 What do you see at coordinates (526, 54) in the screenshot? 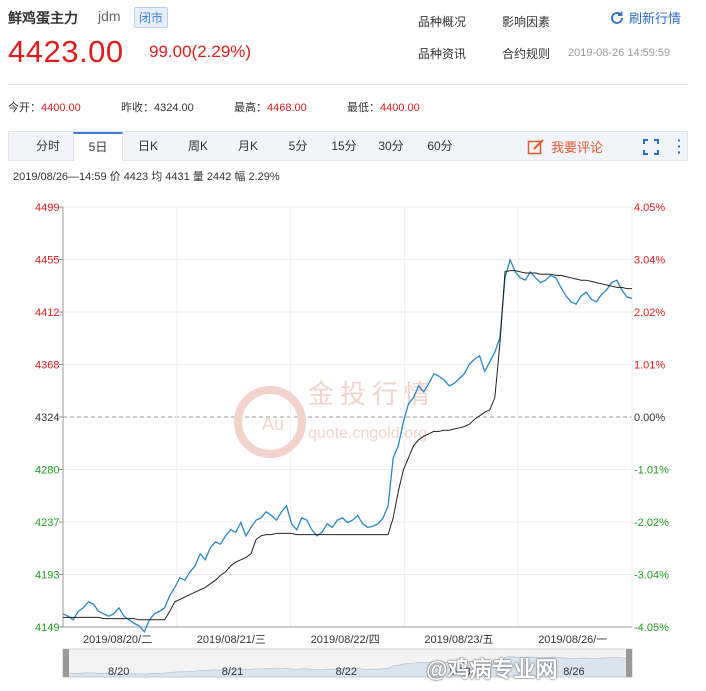
I see `link-contract-rules: 合约规则` at bounding box center [526, 54].